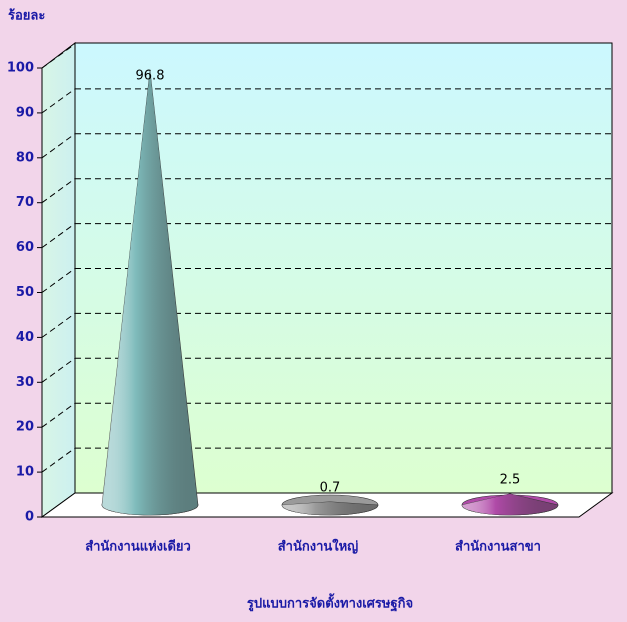 This screenshot has width=627, height=622. Describe the element at coordinates (138, 547) in the screenshot. I see `x-tick-label: สำนักงานแห่งเดียว` at that location.